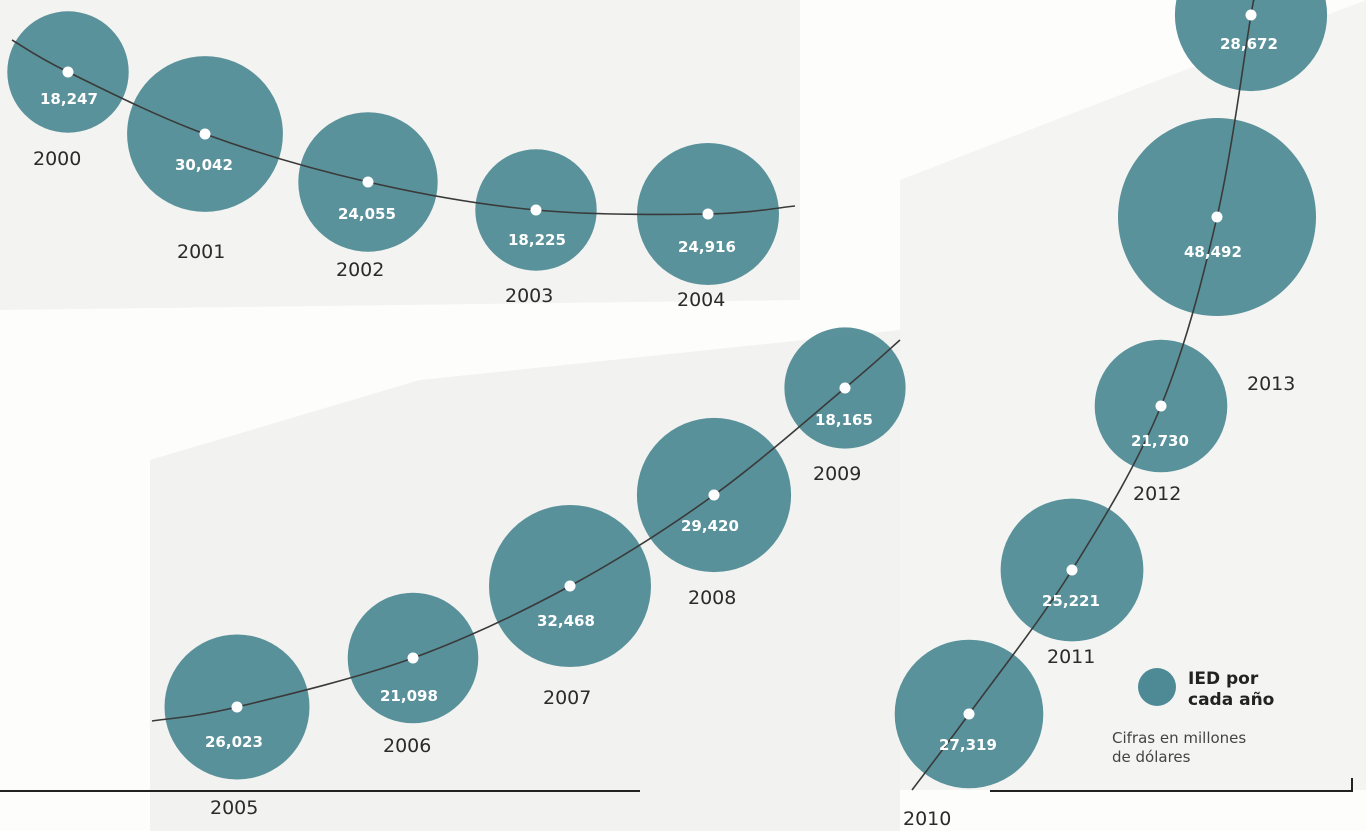 This screenshot has height=831, width=1366. What do you see at coordinates (1071, 601) in the screenshot?
I see `value-label-2011: 25,221` at bounding box center [1071, 601].